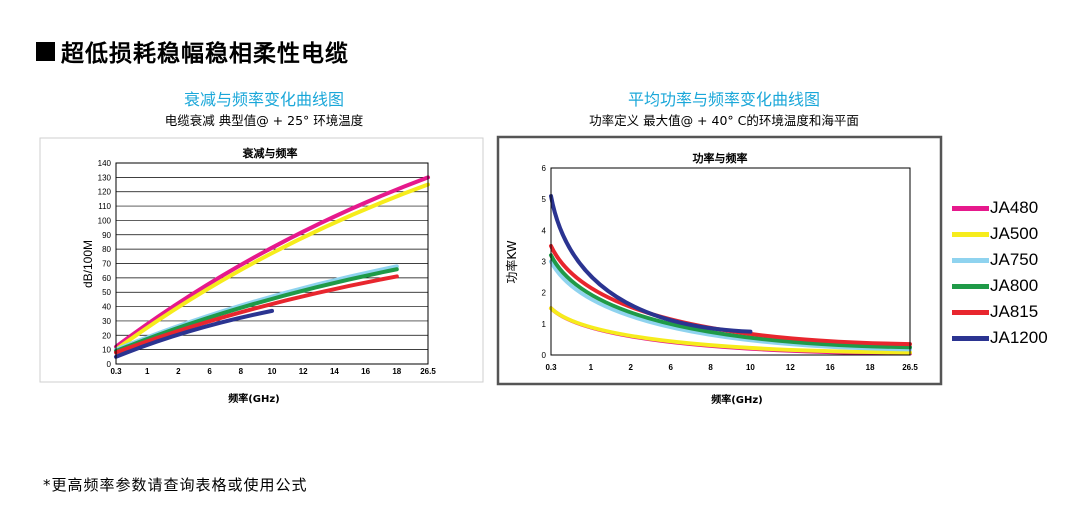  Describe the element at coordinates (1014, 207) in the screenshot. I see `legend-label: JA480` at that location.